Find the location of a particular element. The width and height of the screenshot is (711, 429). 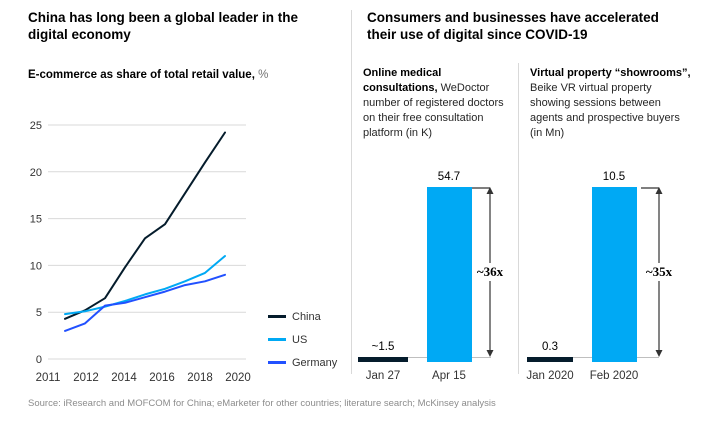

y-tick-label: 15 is located at coordinates (36, 220).